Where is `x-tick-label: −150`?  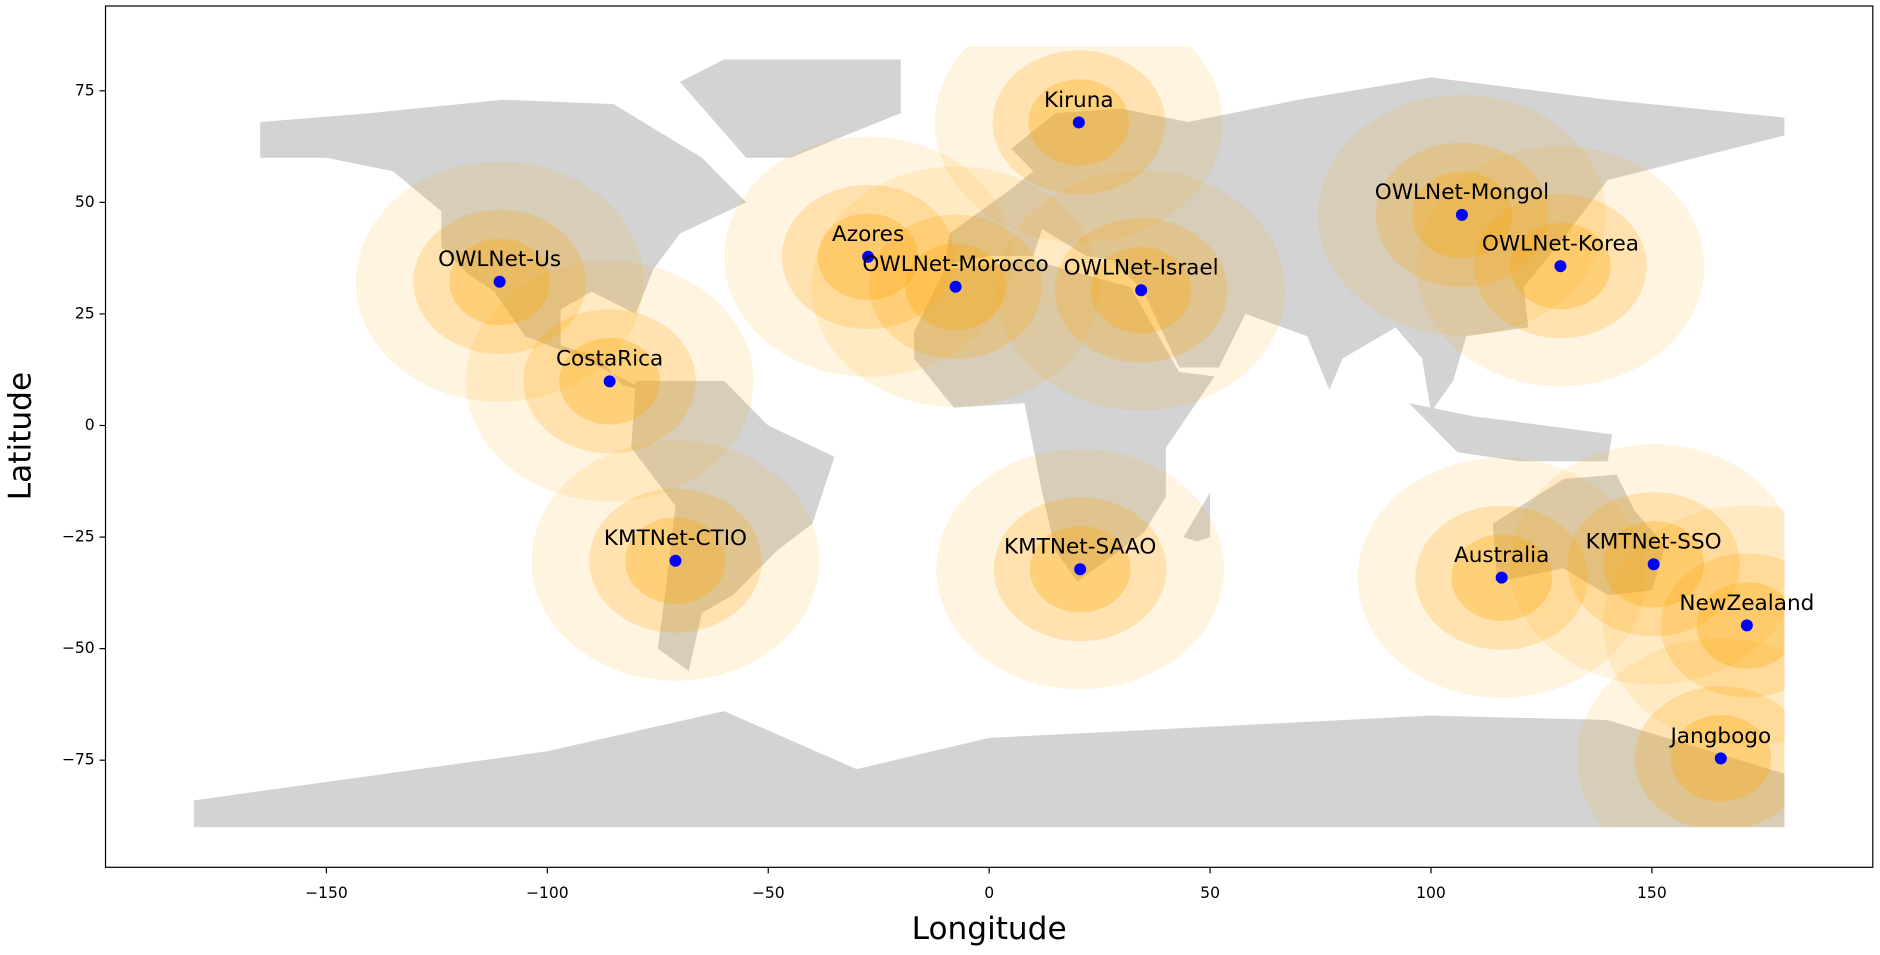 x-tick-label: −150 is located at coordinates (326, 893).